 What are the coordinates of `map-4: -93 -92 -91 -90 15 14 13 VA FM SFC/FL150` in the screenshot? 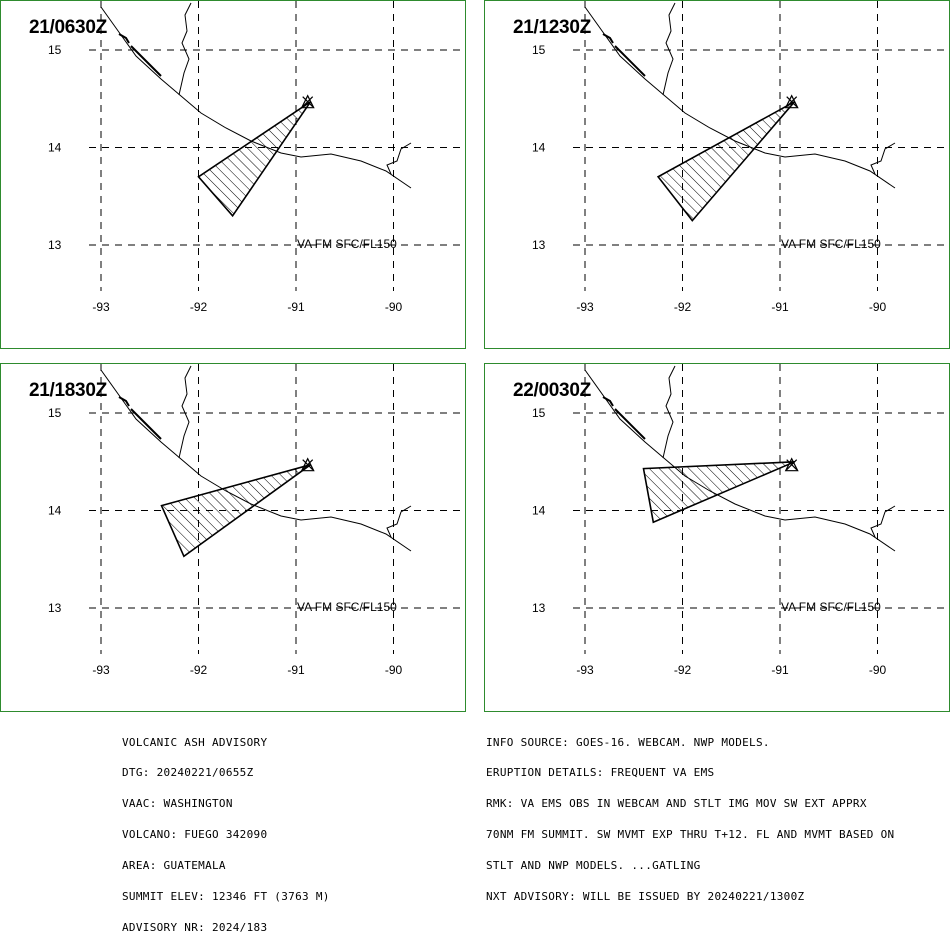 It's located at (738, 520).